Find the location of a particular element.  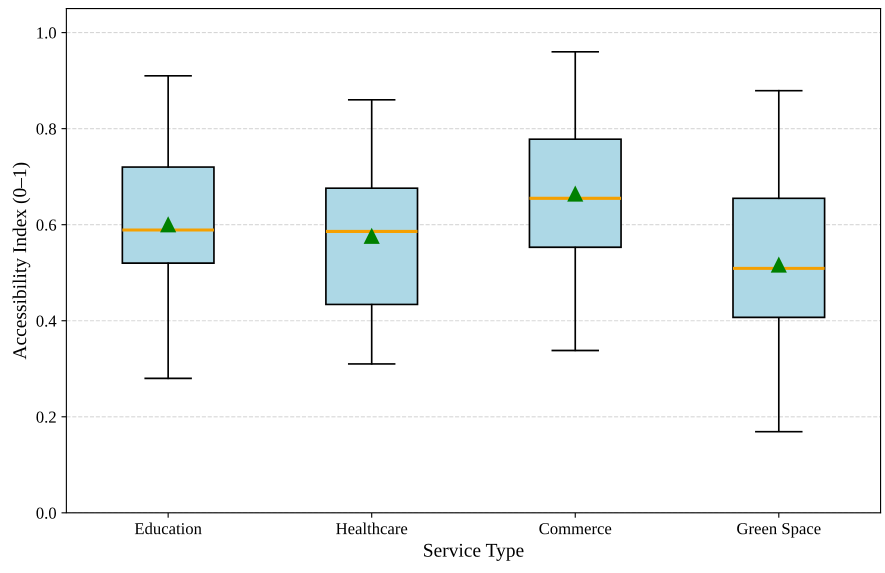

y-tick-label: 0.8 is located at coordinates (46, 129).